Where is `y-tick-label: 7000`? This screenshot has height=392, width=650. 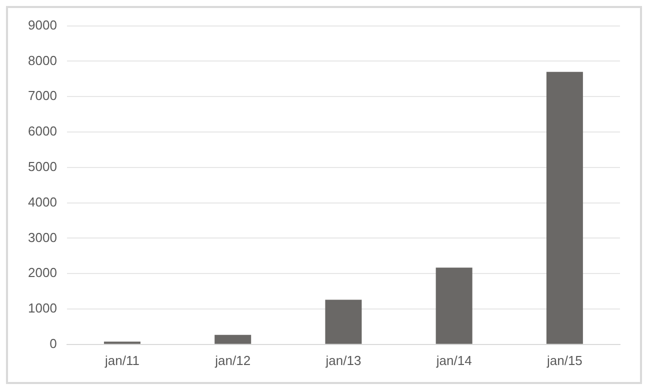 y-tick-label: 7000 is located at coordinates (42, 96).